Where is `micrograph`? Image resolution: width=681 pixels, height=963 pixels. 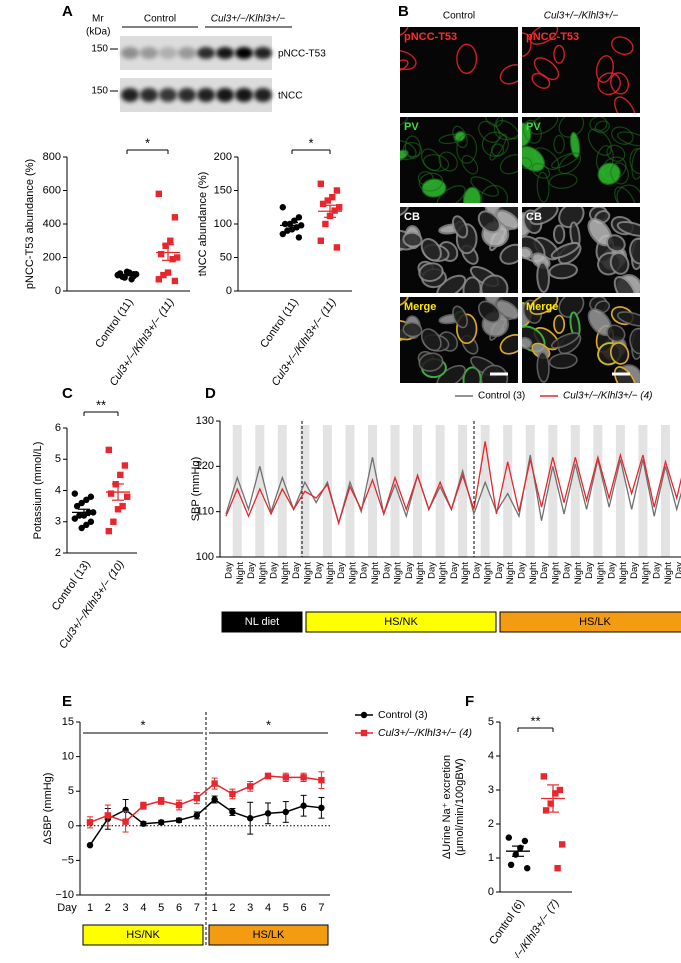 micrograph is located at coordinates (459, 250).